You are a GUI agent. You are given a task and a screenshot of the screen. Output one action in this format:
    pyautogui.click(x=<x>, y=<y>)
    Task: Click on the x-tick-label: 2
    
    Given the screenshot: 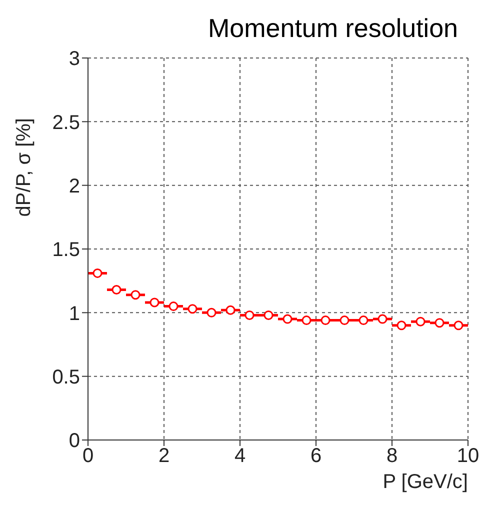 What is the action you would take?
    pyautogui.click(x=164, y=456)
    